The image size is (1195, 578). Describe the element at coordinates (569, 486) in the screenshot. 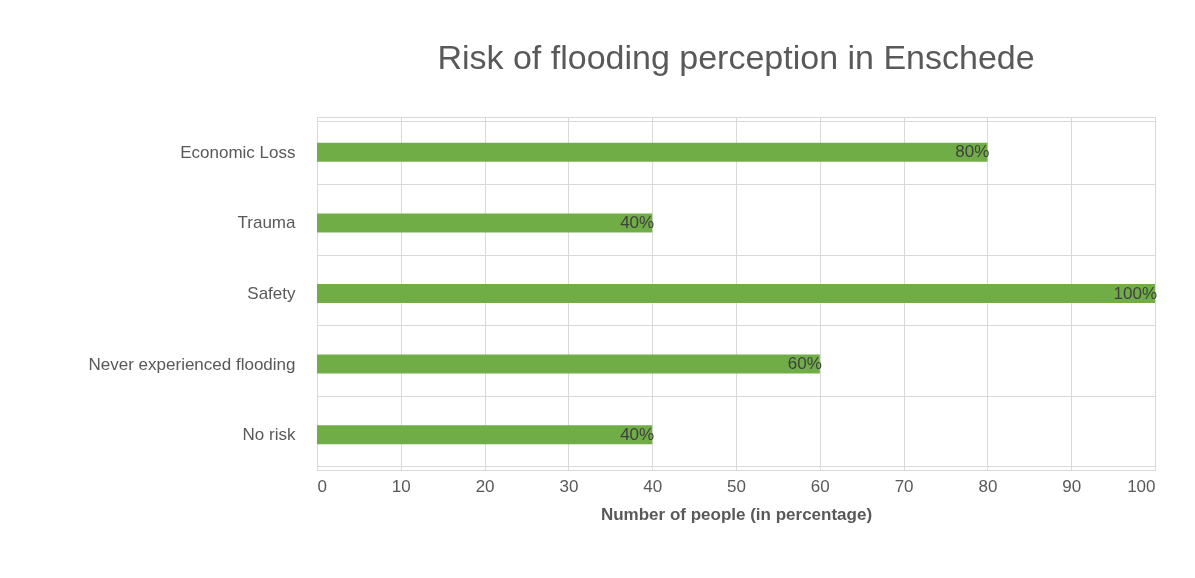

I see `x-tick-label: 30` at that location.